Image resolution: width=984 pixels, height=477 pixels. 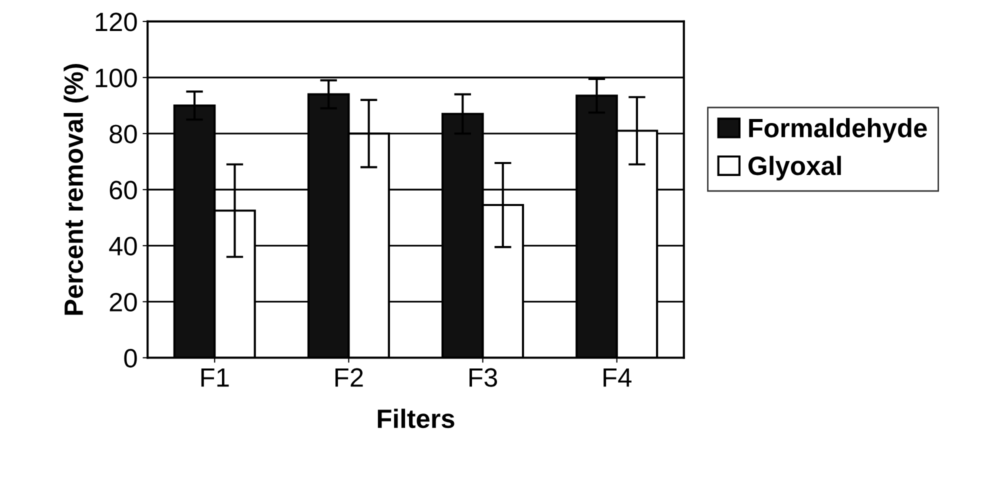 I want to click on legend-label: Glyoxal, so click(x=794, y=168).